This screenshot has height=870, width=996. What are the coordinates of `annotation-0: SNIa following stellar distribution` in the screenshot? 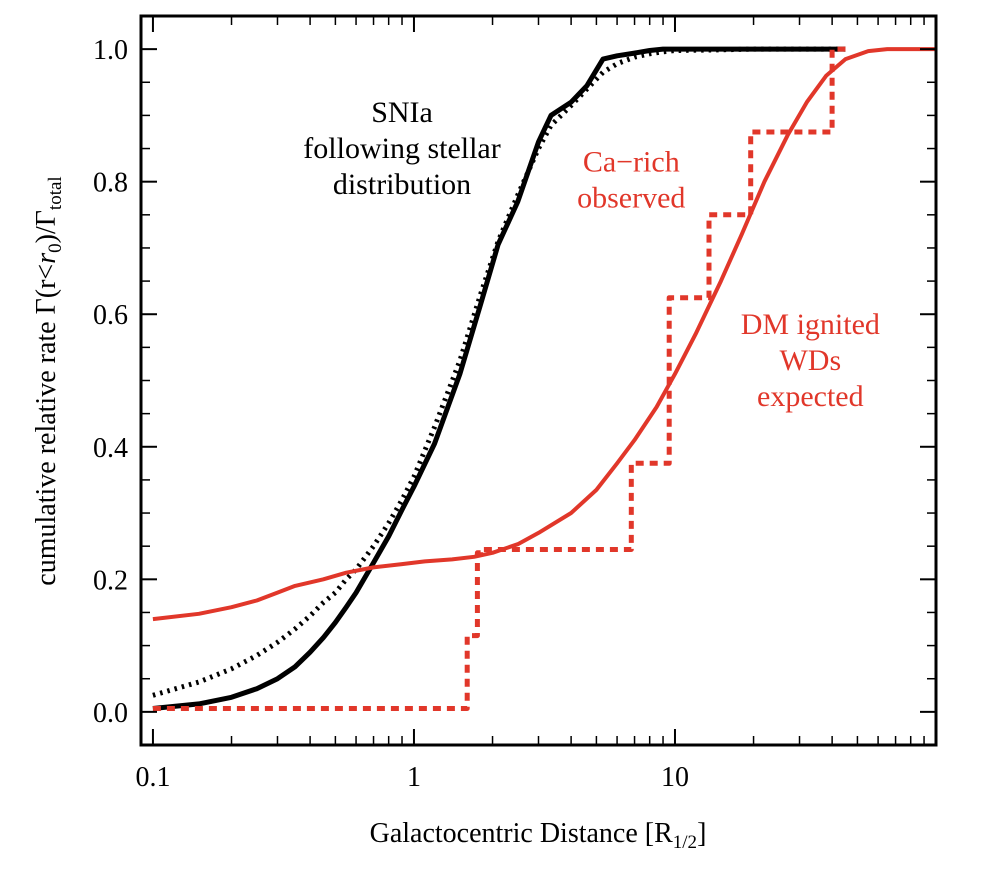 It's located at (401, 148).